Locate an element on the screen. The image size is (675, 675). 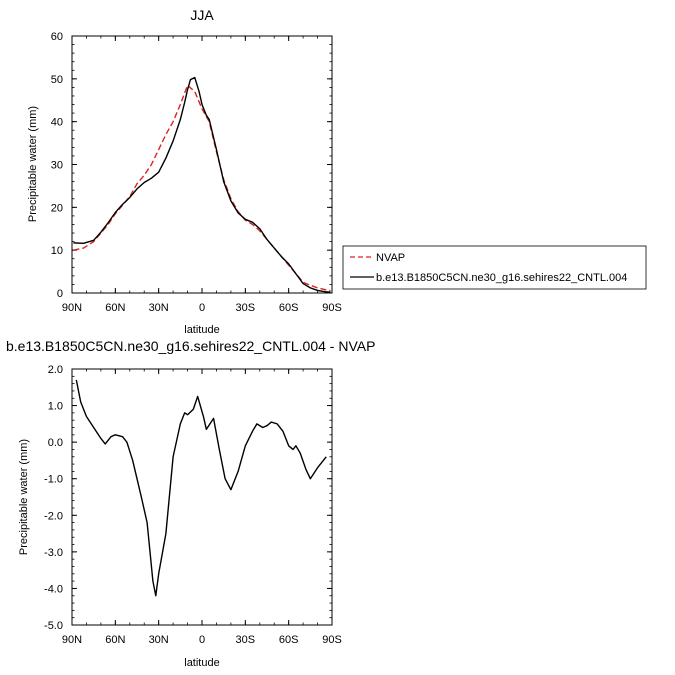
bottom-xtick-label: 30N is located at coordinates (159, 640).